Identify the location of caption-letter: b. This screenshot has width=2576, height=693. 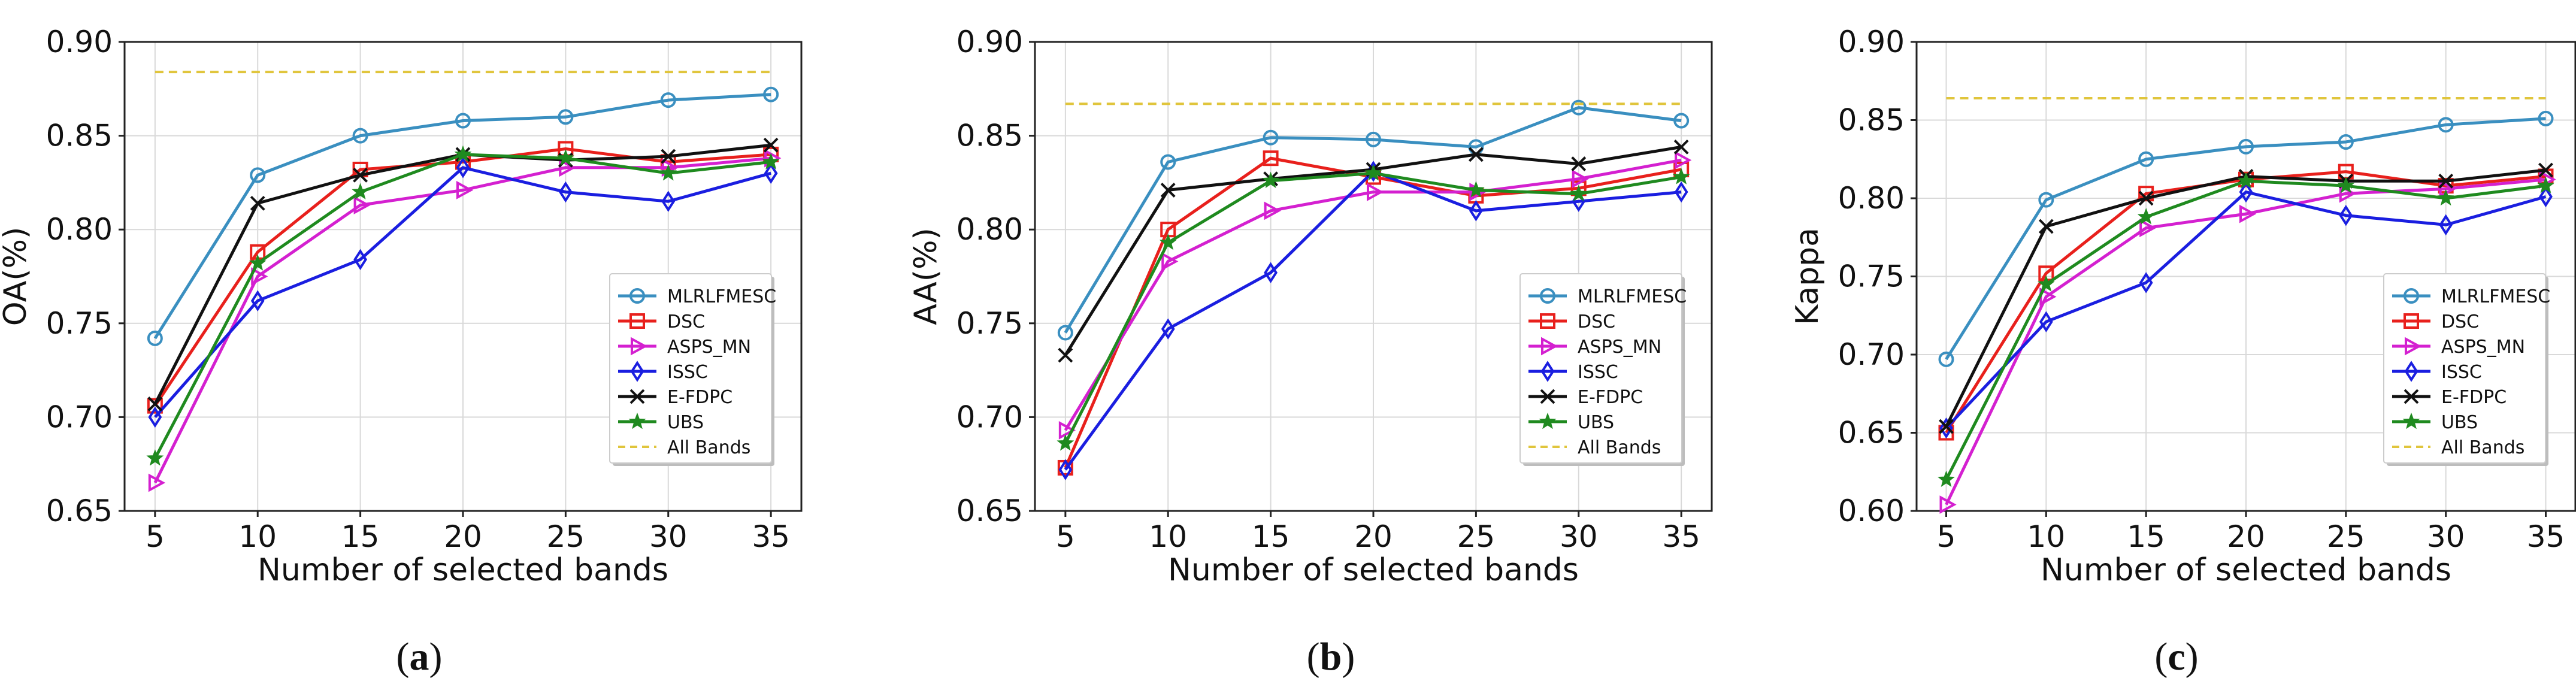
(1331, 657).